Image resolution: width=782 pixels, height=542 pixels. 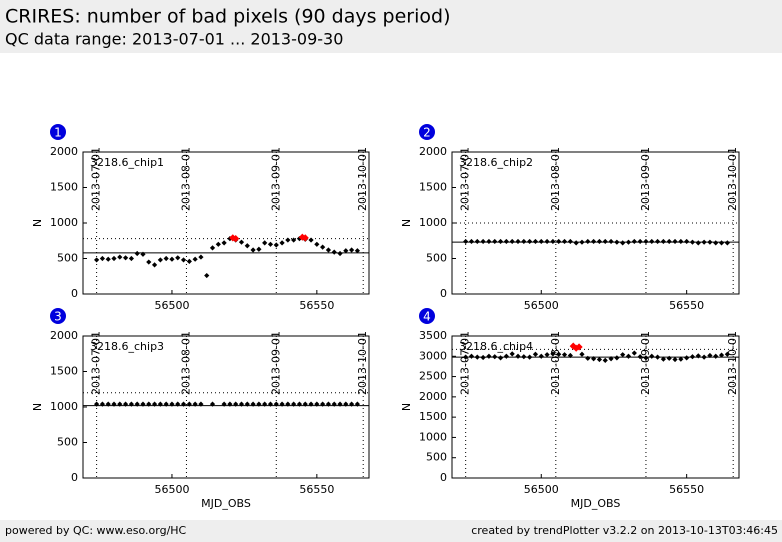 What do you see at coordinates (686, 305) in the screenshot?
I see `x-tick-label: 56550` at bounding box center [686, 305].